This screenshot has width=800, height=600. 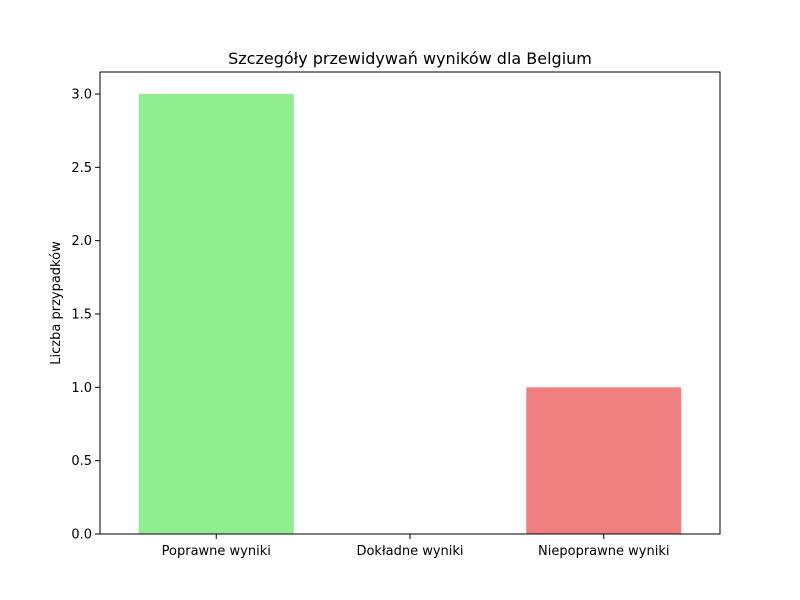 I want to click on x-tick-label: Poprawne wyniki, so click(x=216, y=551).